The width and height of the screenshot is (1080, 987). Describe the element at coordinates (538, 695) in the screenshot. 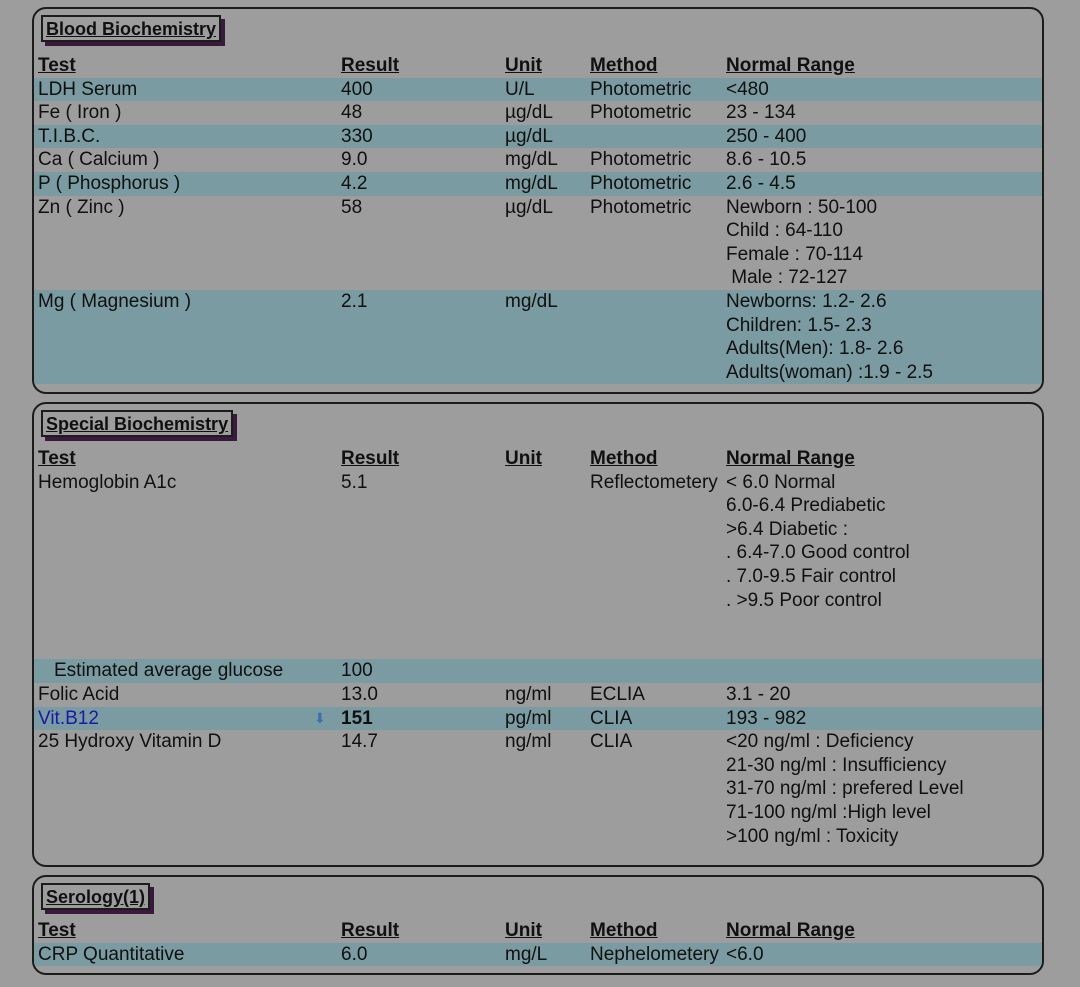

I see `table-row: Folic Acid 13.0 ng/ml ECLIA 3.1 - 20` at that location.